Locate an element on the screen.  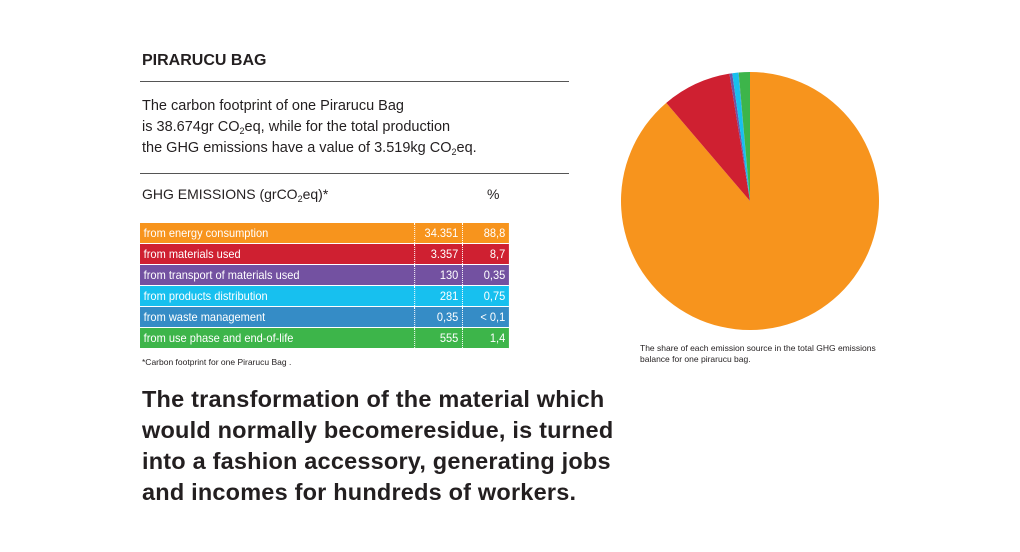
table-row: from materials used 3.357 8,7 is located at coordinates (324, 254).